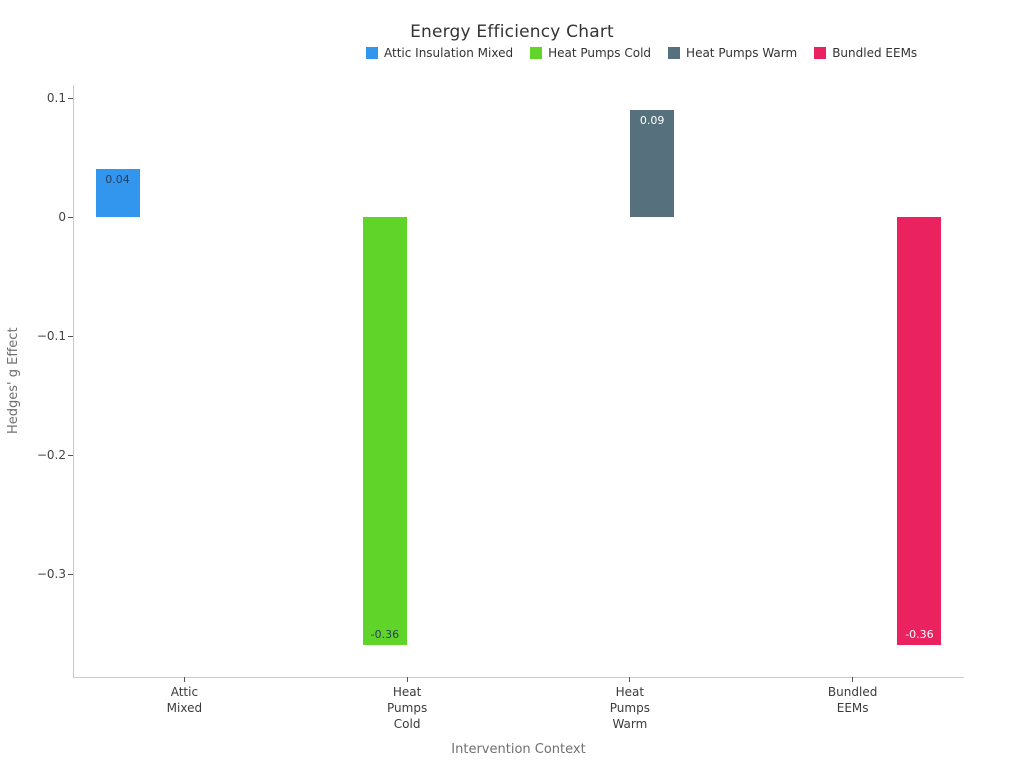 This screenshot has width=1024, height=768. I want to click on legend-item-bundled-eems: Bundled EEMs, so click(865, 53).